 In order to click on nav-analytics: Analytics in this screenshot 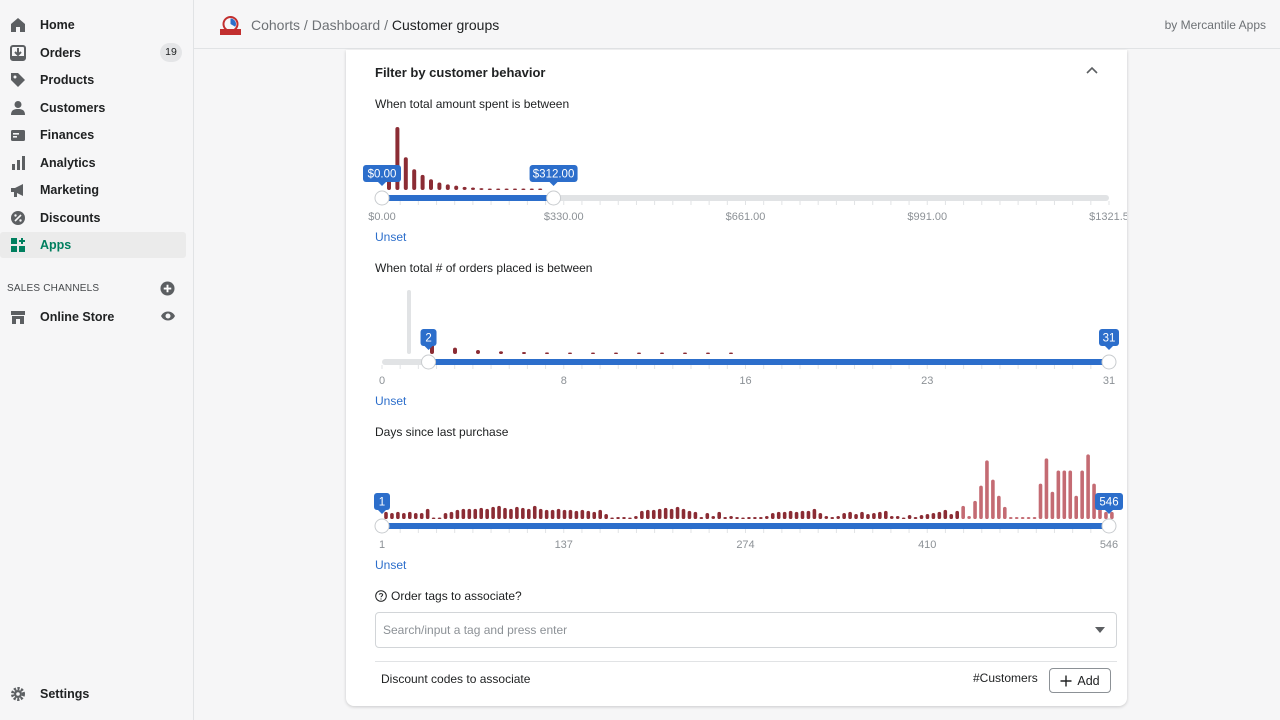, I will do `click(93, 163)`.